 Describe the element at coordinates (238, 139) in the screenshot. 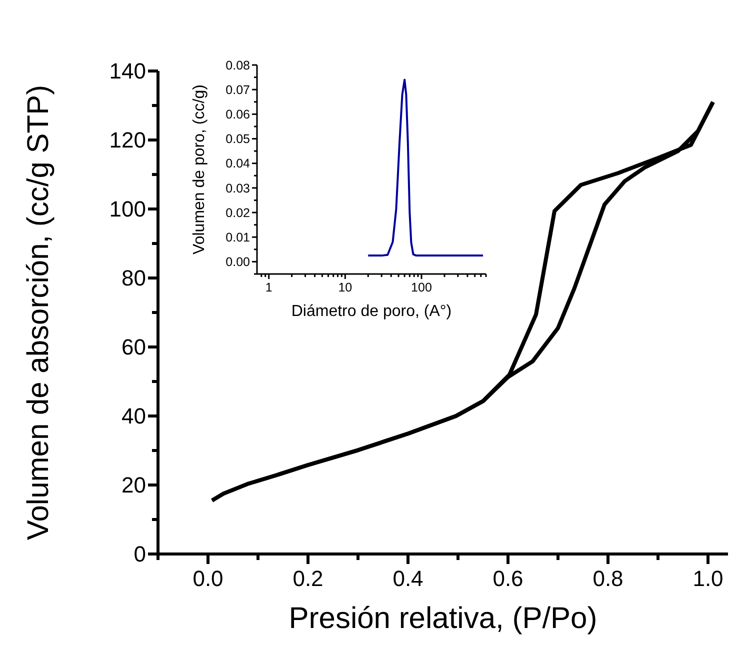

I see `y-tick-label: 0.05` at that location.